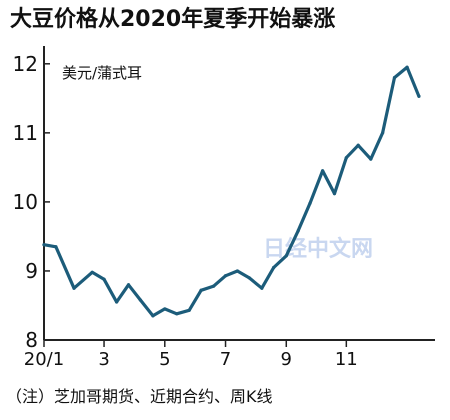  Describe the element at coordinates (31, 340) in the screenshot. I see `y-tick-label: 8` at that location.